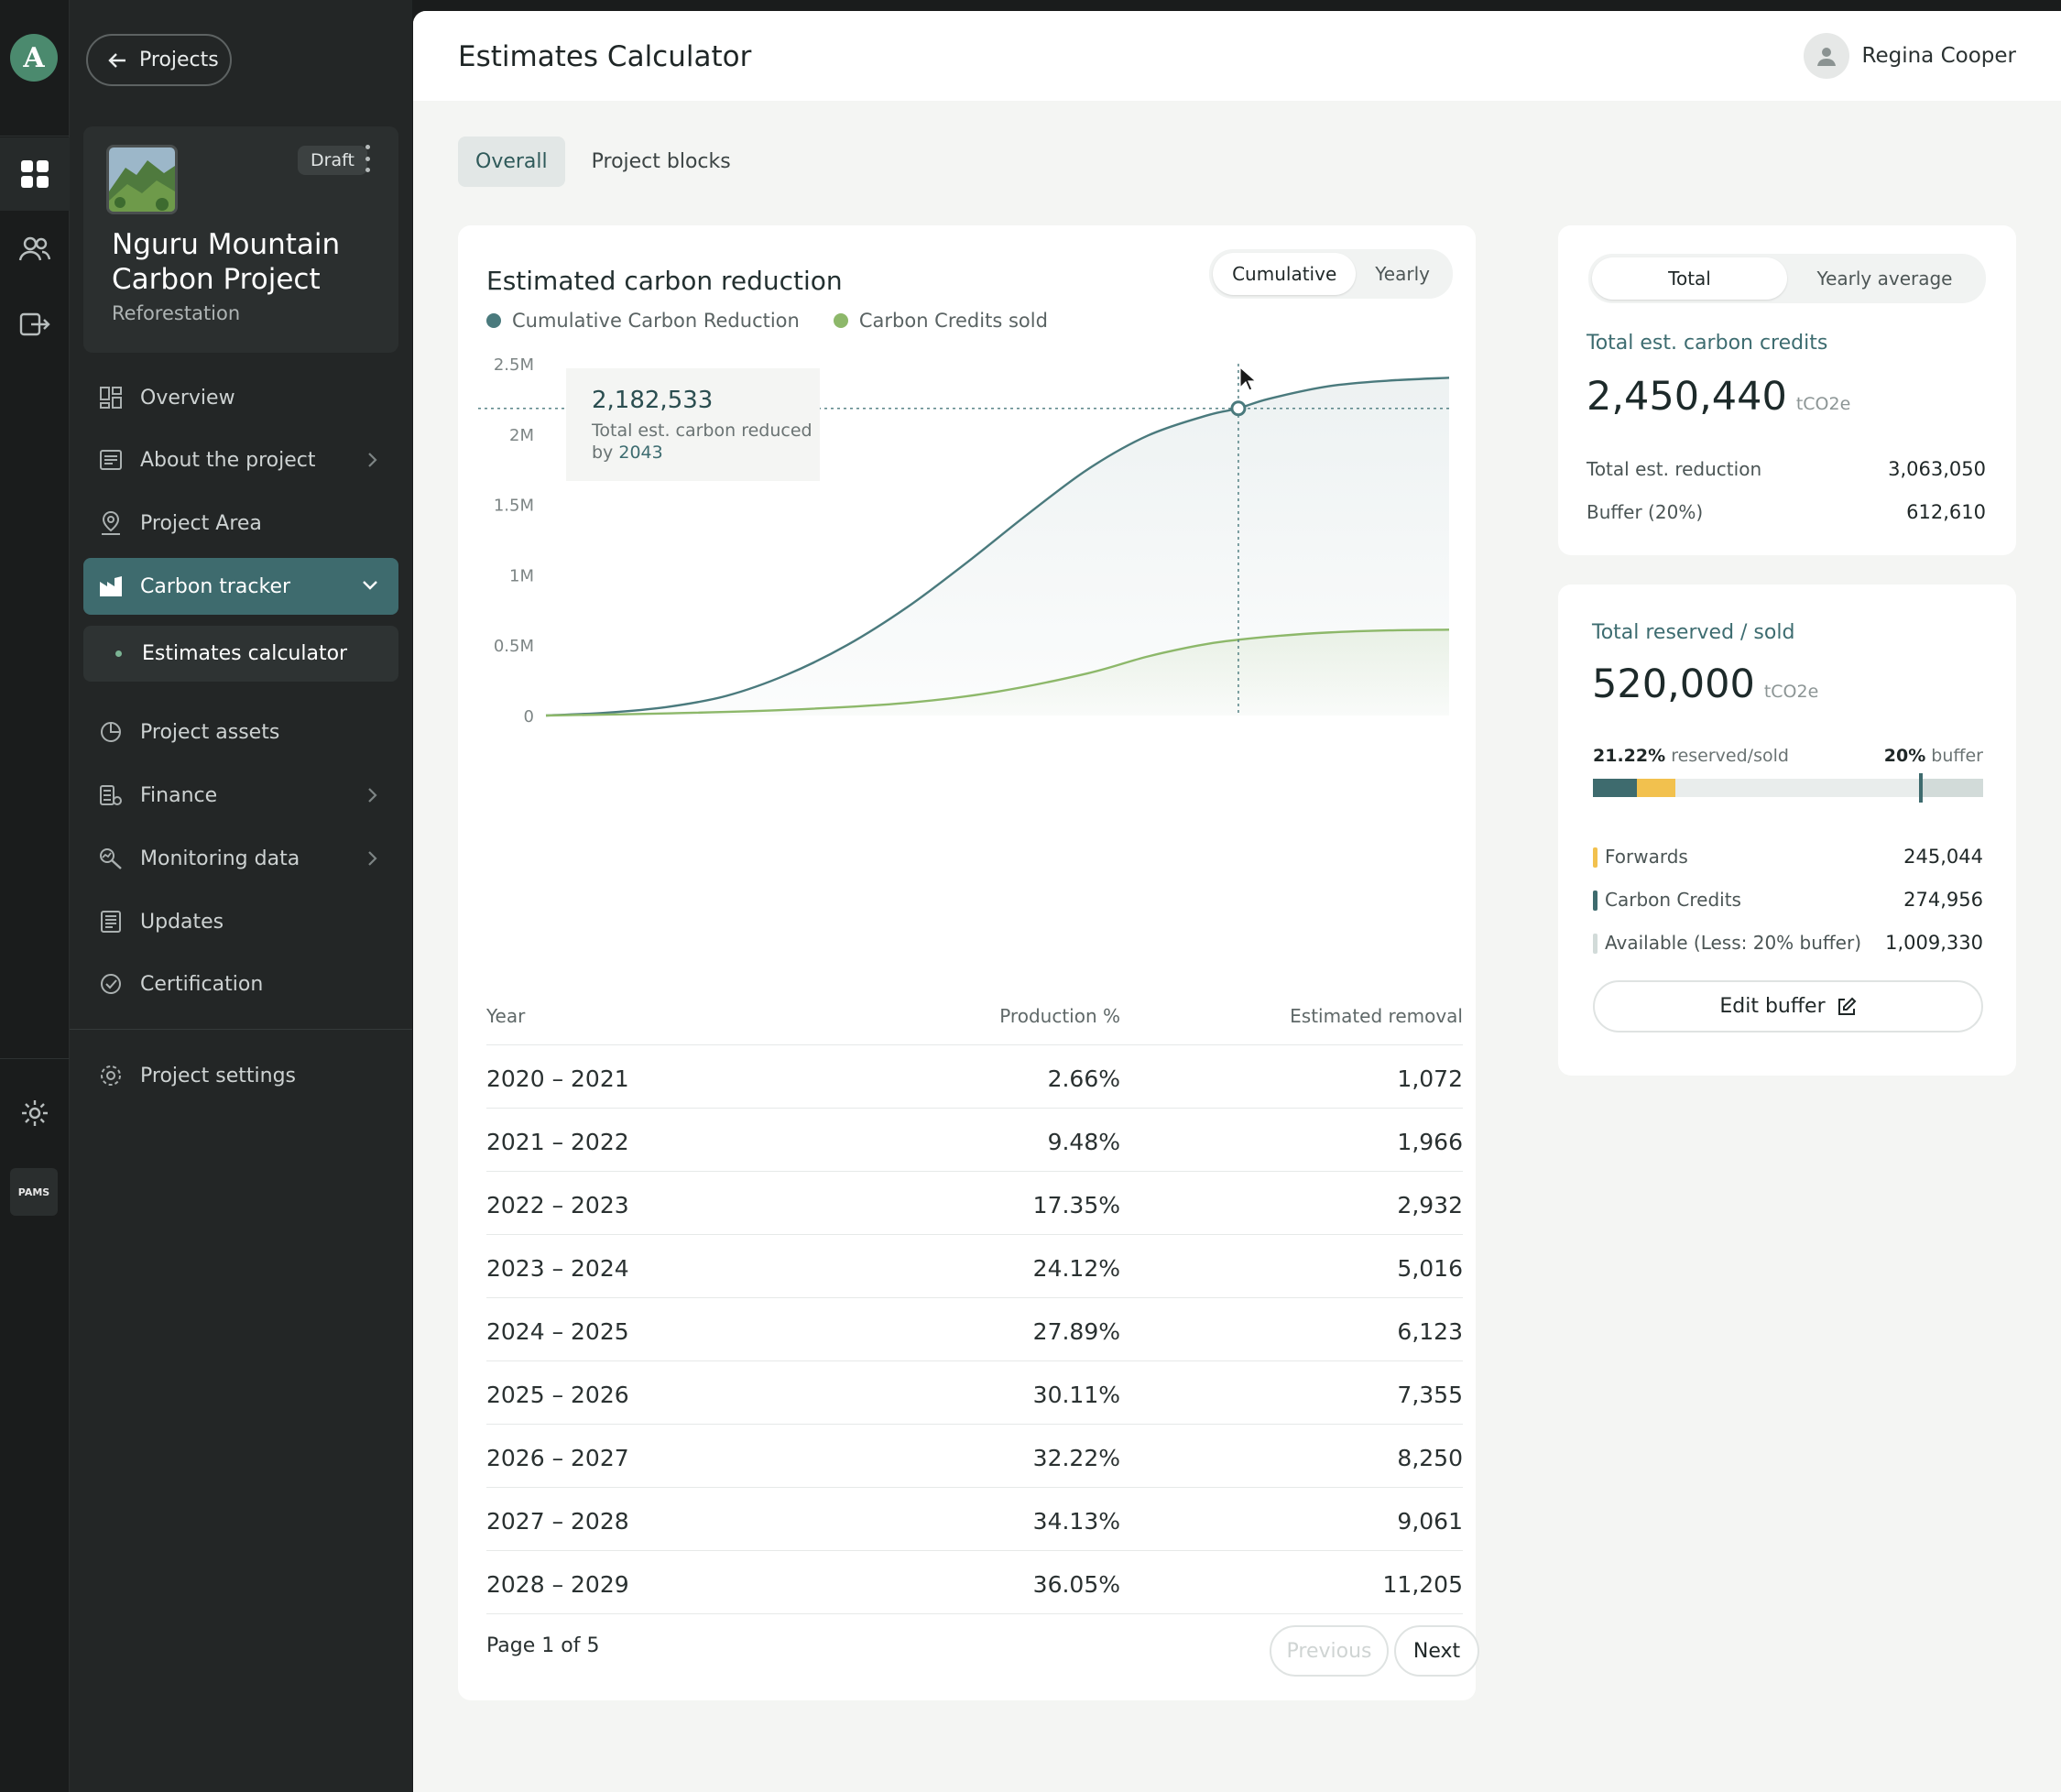 The width and height of the screenshot is (2061, 1792). Describe the element at coordinates (1788, 900) in the screenshot. I see `legend-carbon-credits: Carbon Credits 274,956` at that location.